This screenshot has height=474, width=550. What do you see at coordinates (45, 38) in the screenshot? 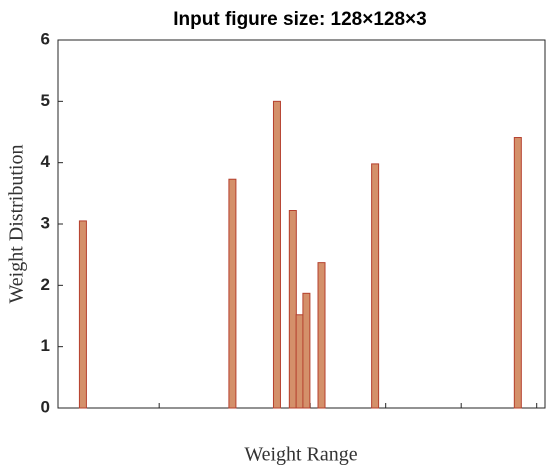
I see `y-tick-label: 6` at bounding box center [45, 38].